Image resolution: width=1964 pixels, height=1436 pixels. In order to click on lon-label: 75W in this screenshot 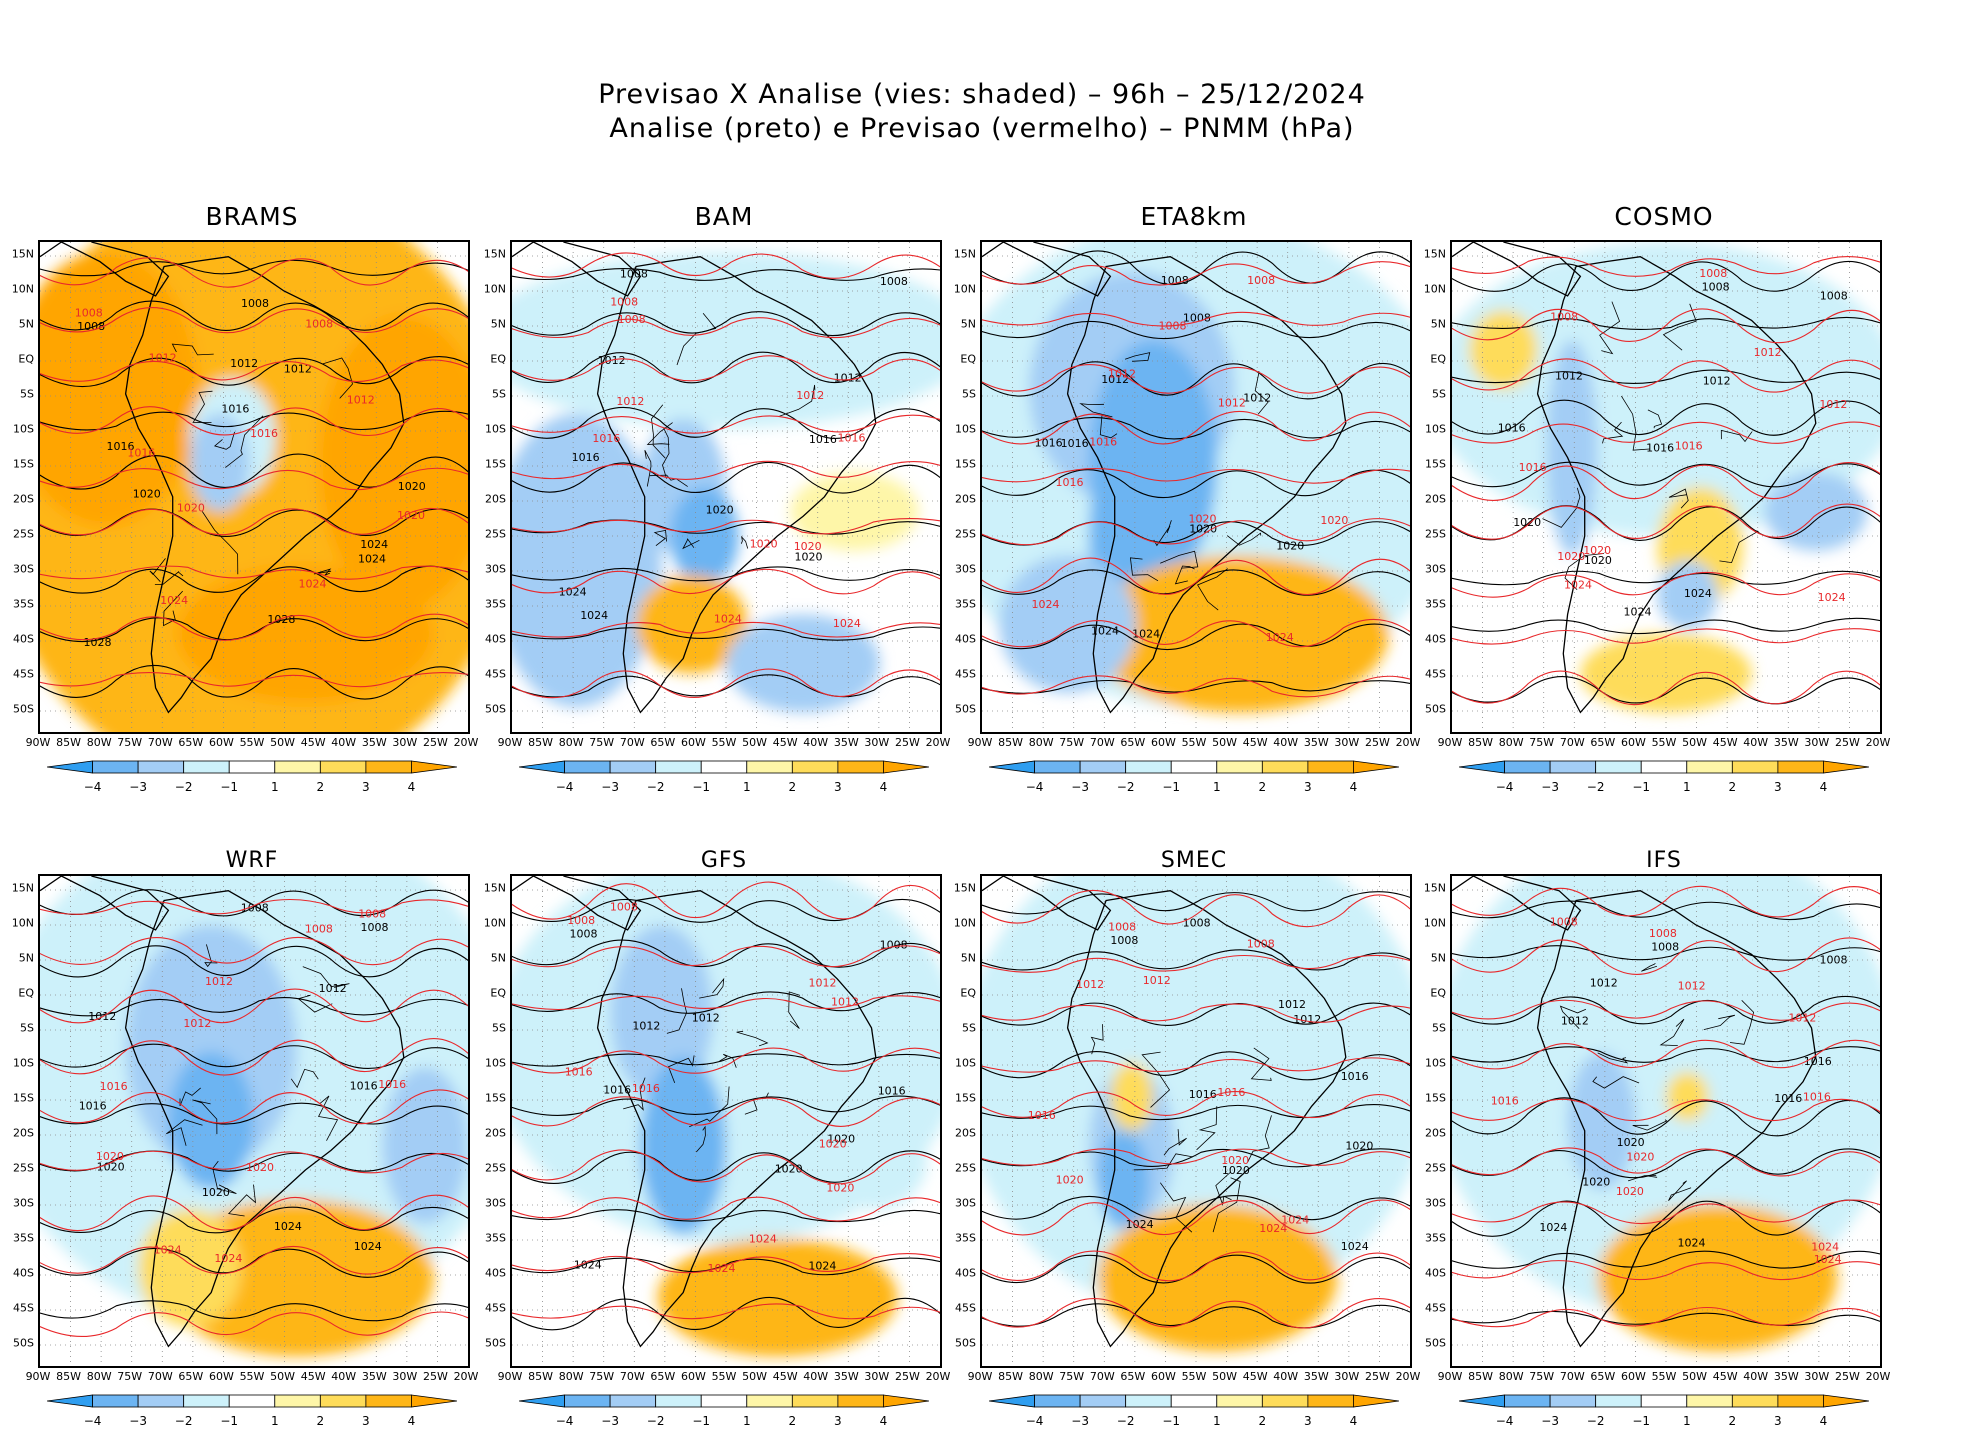, I will do `click(1542, 1376)`.